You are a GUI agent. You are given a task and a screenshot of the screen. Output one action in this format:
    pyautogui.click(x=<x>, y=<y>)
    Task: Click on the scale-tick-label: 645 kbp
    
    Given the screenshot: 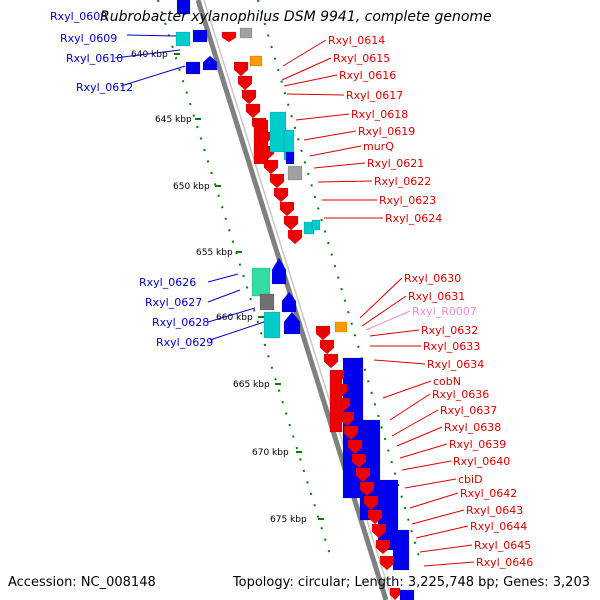 What is the action you would take?
    pyautogui.click(x=173, y=120)
    